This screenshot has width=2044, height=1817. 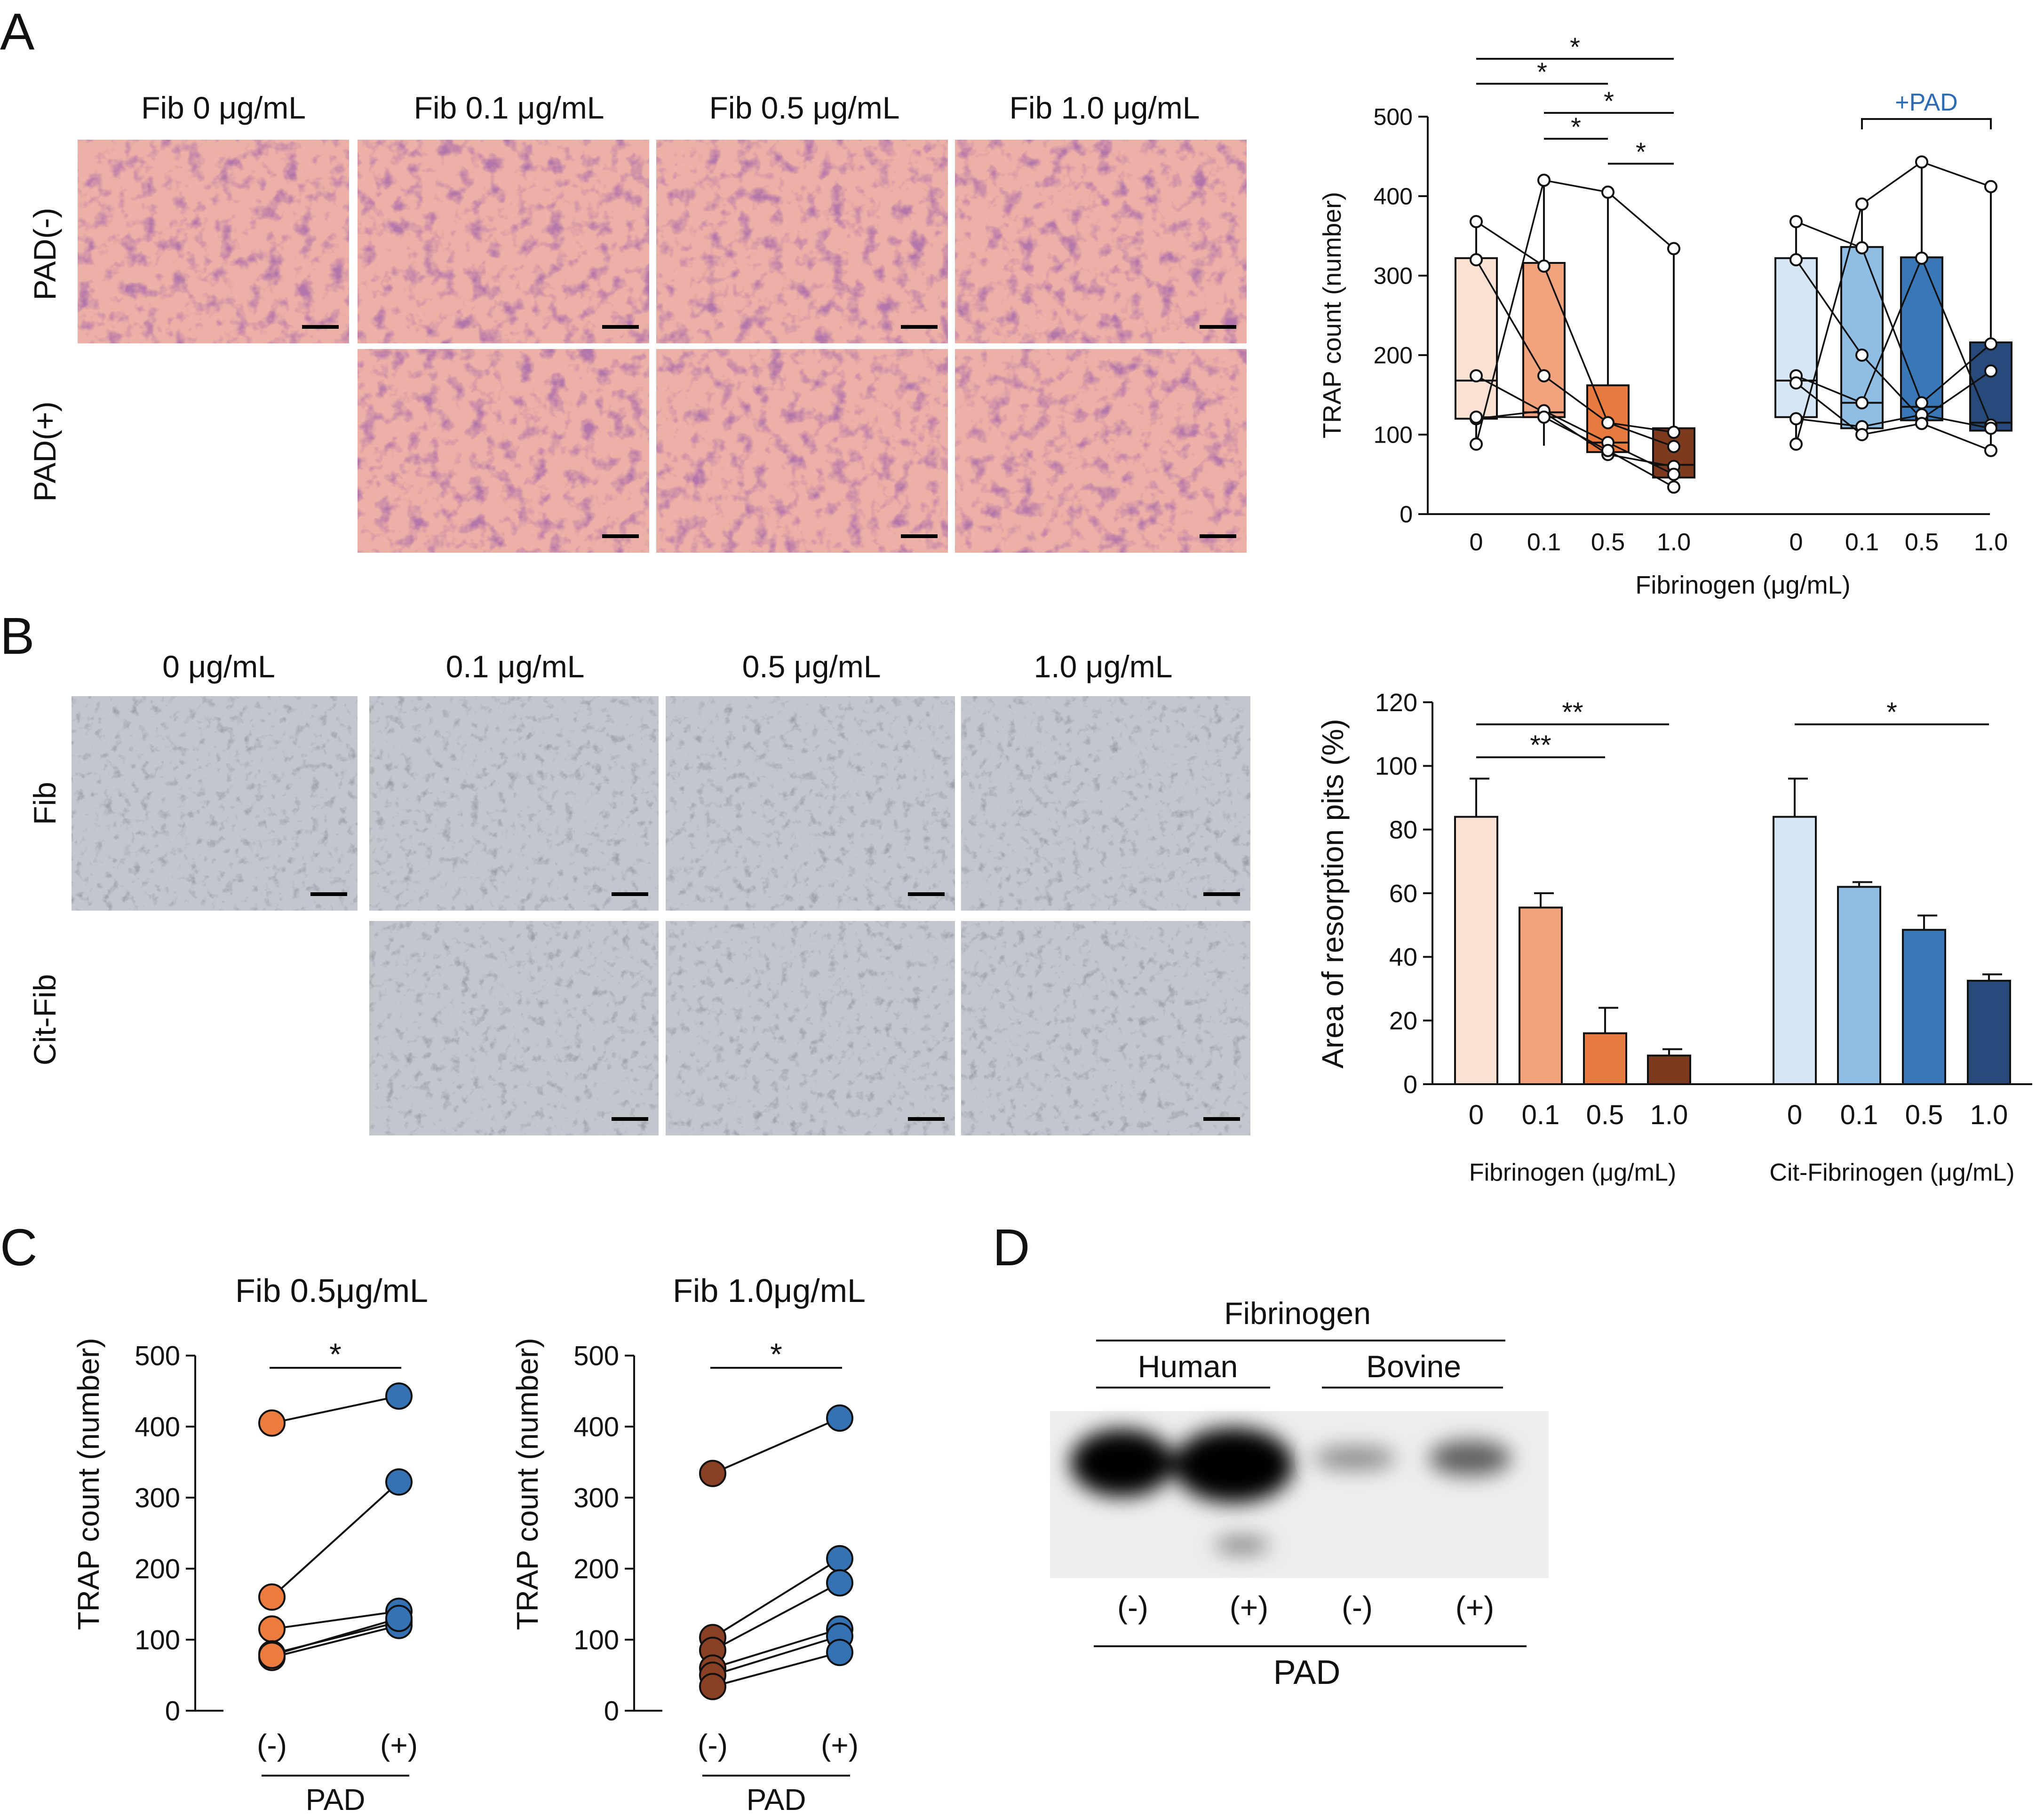 I want to click on blot-header: Fibrinogen, so click(x=1297, y=1314).